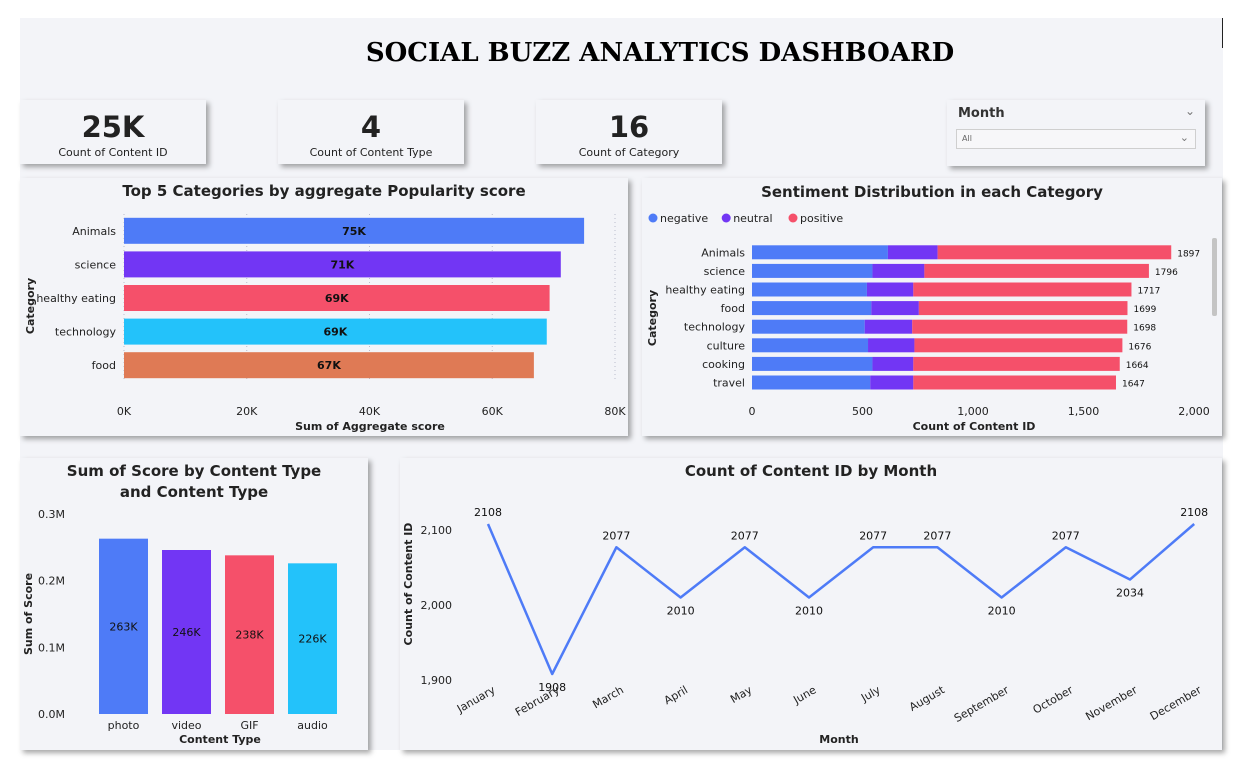 This screenshot has height=770, width=1243. Describe the element at coordinates (1076, 139) in the screenshot. I see `month-dropdown: All ⌄` at that location.